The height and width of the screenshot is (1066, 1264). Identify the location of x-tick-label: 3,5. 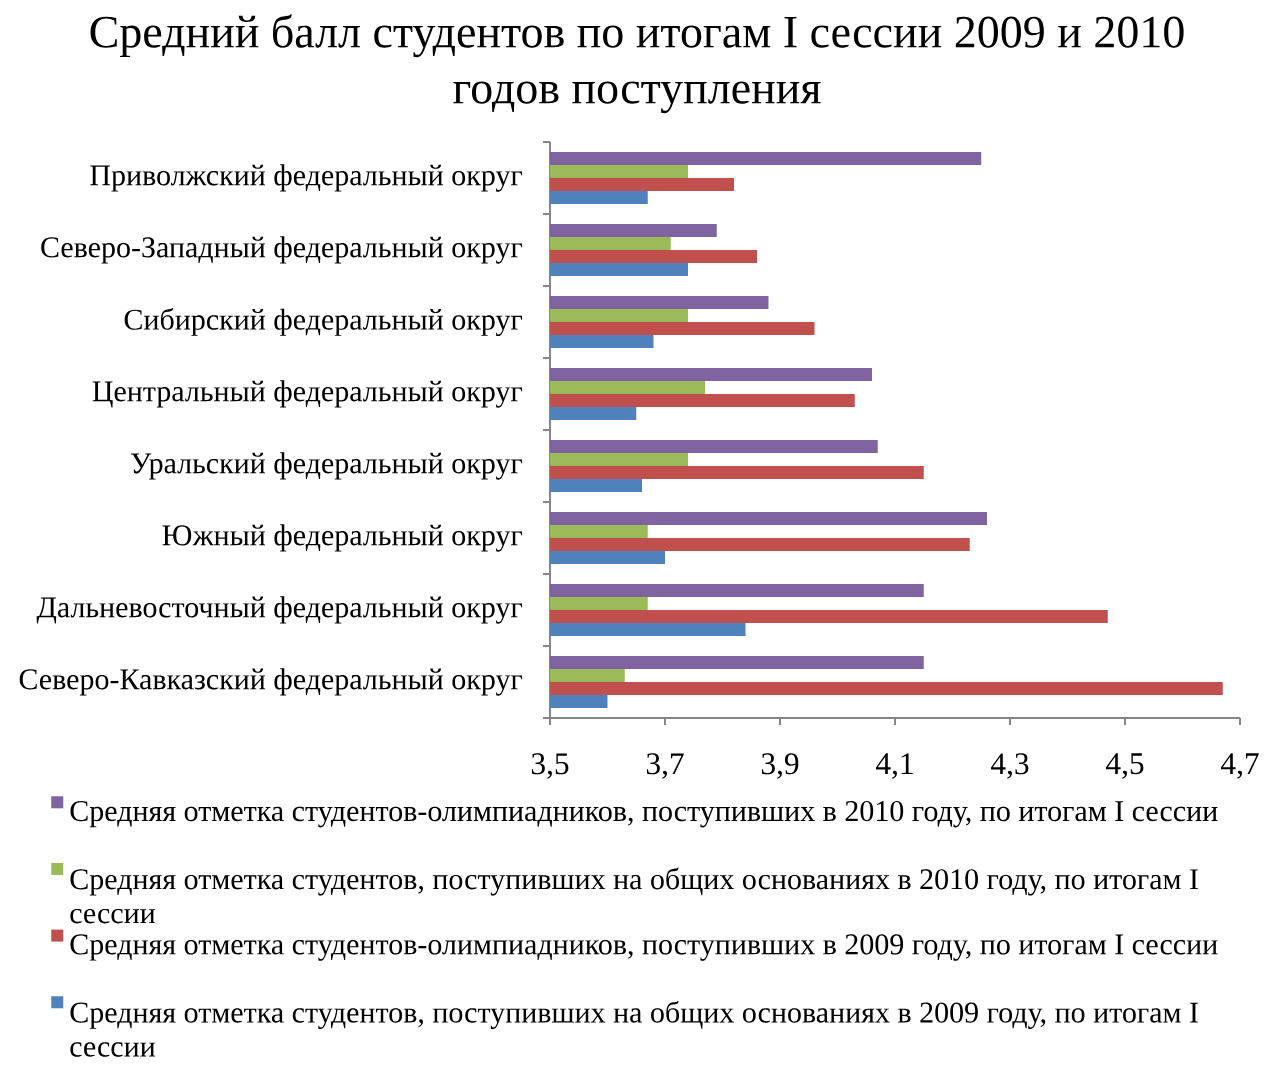
(550, 766).